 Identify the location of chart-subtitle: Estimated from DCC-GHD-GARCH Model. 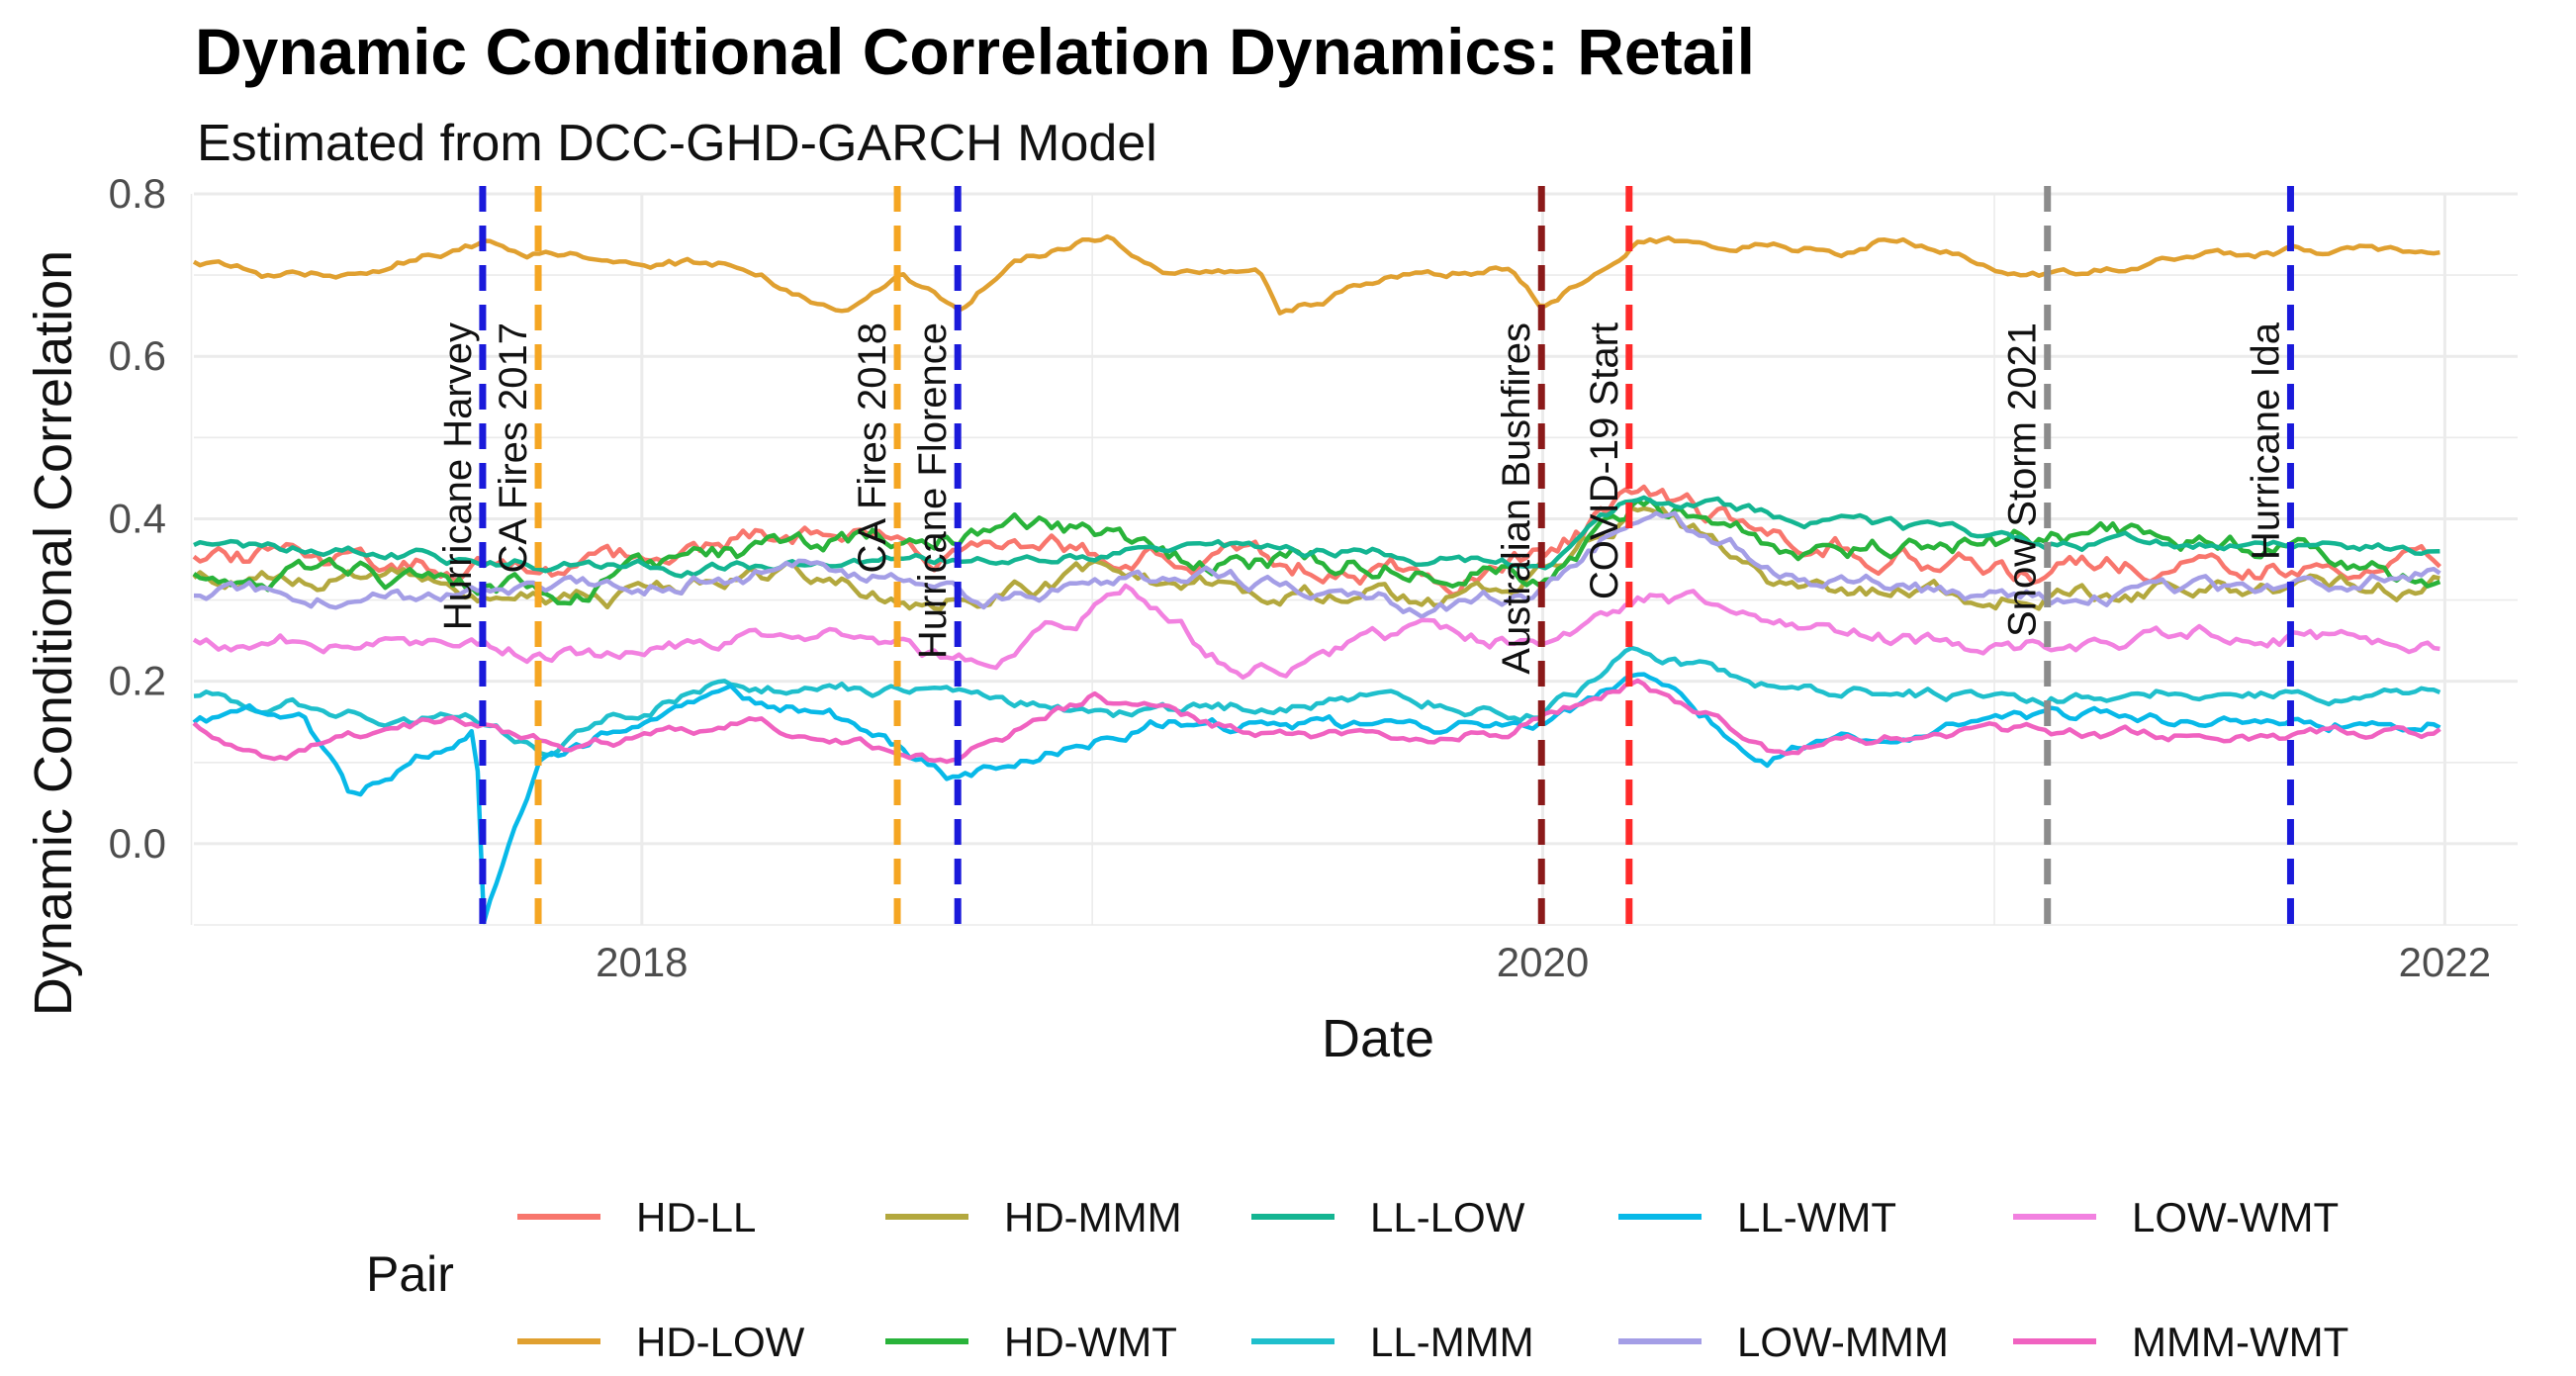
(677, 143).